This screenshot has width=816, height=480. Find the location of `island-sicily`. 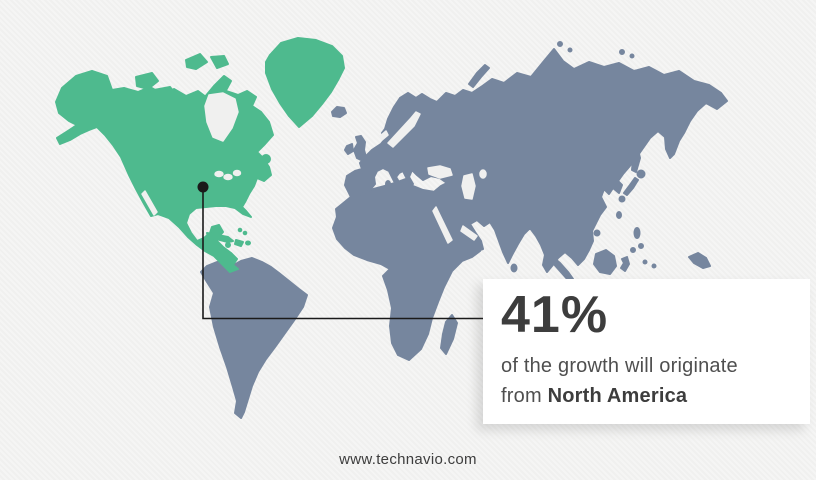

island-sicily is located at coordinates (397, 196).